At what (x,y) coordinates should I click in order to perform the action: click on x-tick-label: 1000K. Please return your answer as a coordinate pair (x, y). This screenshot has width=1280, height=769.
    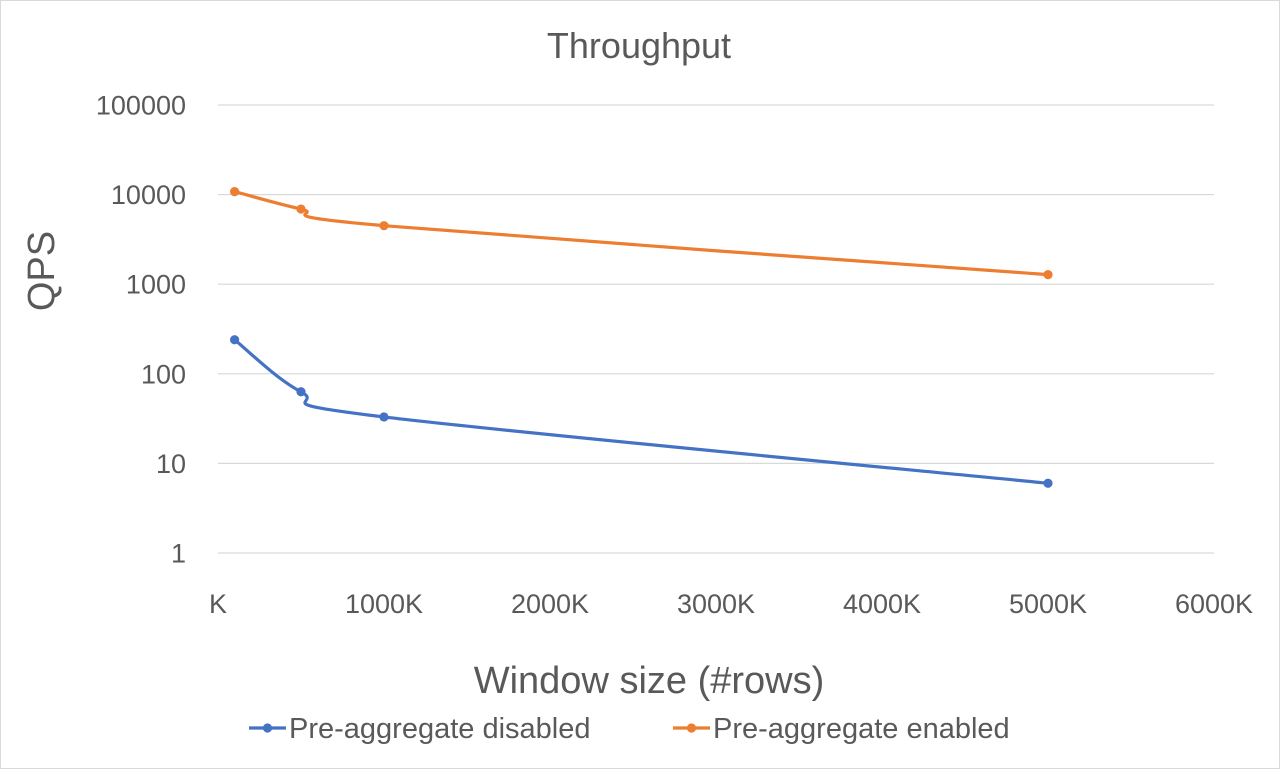
    Looking at the image, I should click on (384, 604).